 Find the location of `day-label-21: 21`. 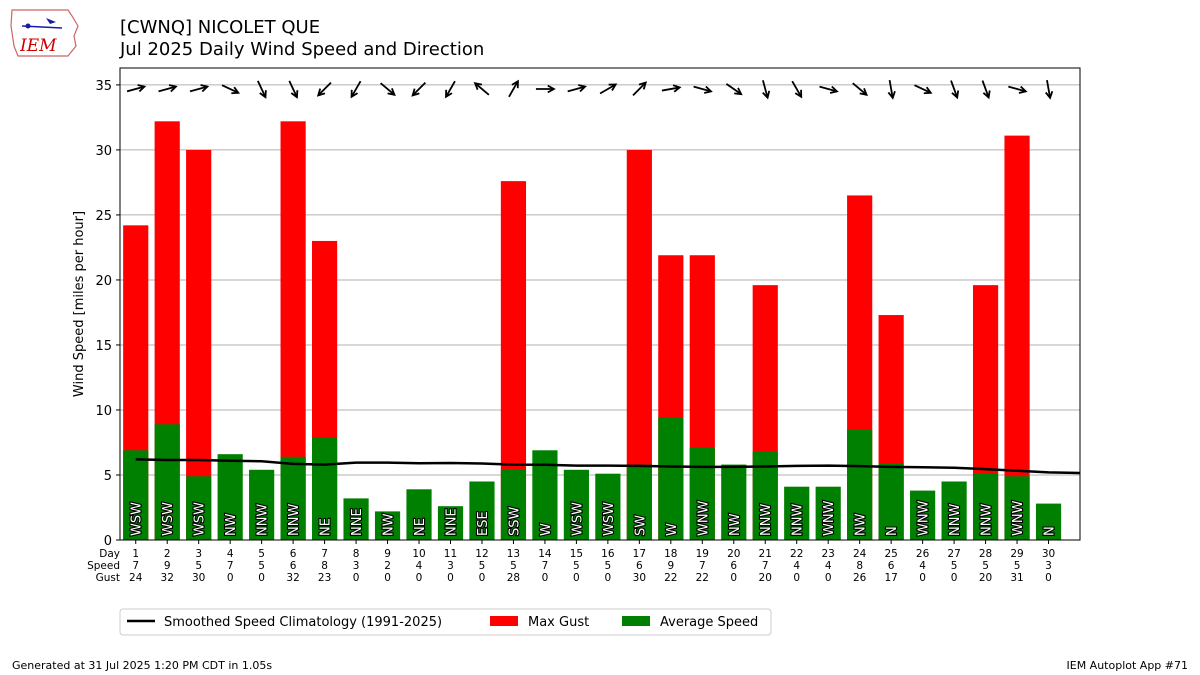

day-label-21: 21 is located at coordinates (765, 554).